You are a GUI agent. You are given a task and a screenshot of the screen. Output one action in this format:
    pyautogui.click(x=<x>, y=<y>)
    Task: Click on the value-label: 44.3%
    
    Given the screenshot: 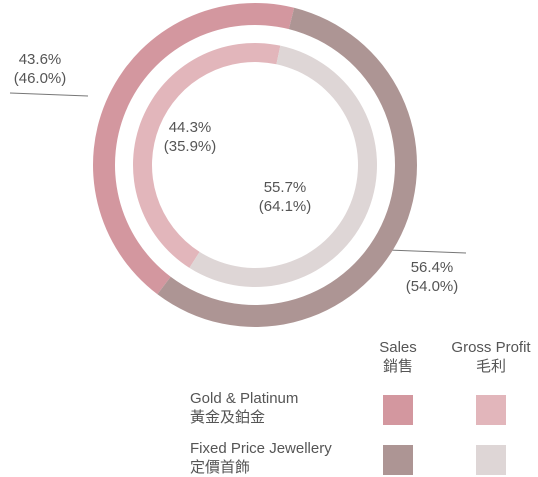 What is the action you would take?
    pyautogui.click(x=190, y=127)
    